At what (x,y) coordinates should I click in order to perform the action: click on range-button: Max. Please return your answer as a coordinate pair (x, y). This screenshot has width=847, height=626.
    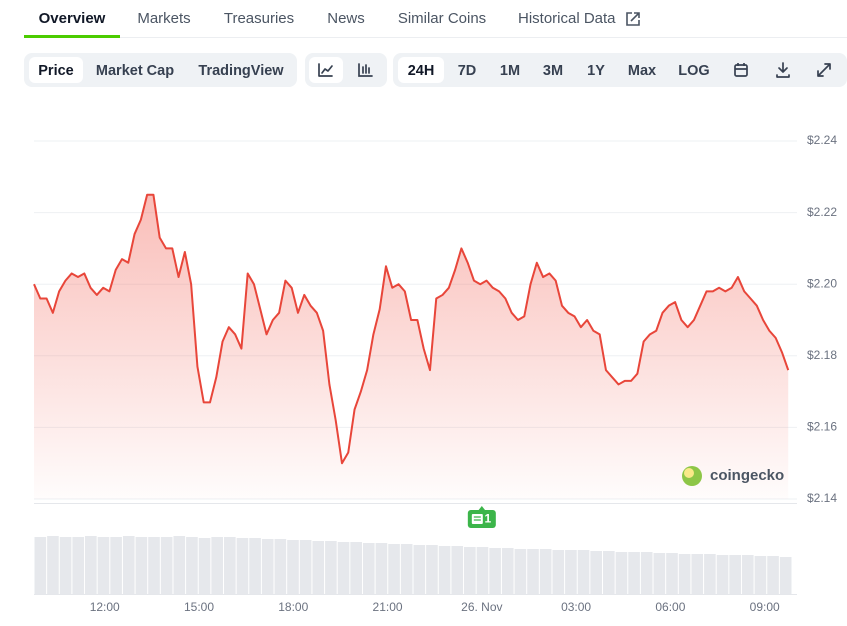
    Looking at the image, I should click on (642, 71).